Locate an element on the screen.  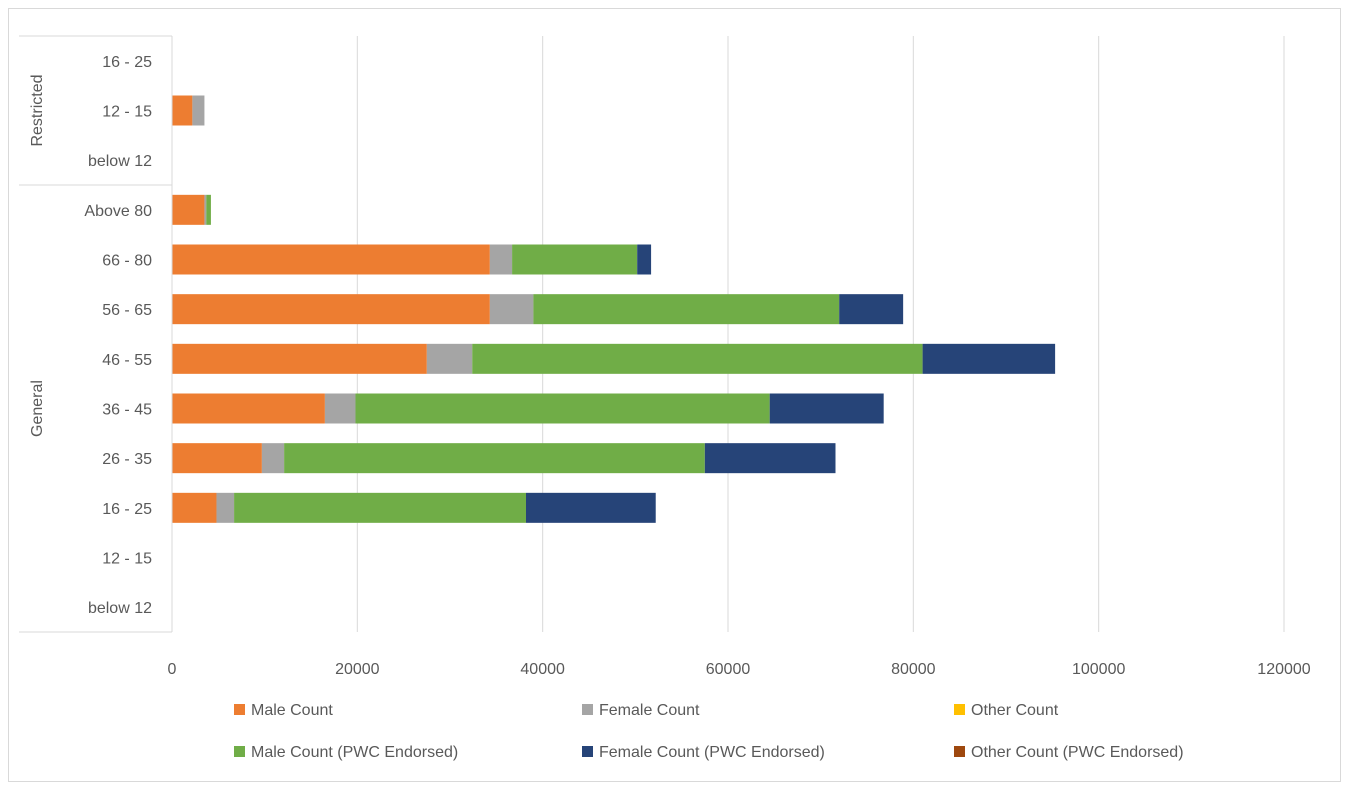
x-tick-label: 40000 is located at coordinates (542, 669).